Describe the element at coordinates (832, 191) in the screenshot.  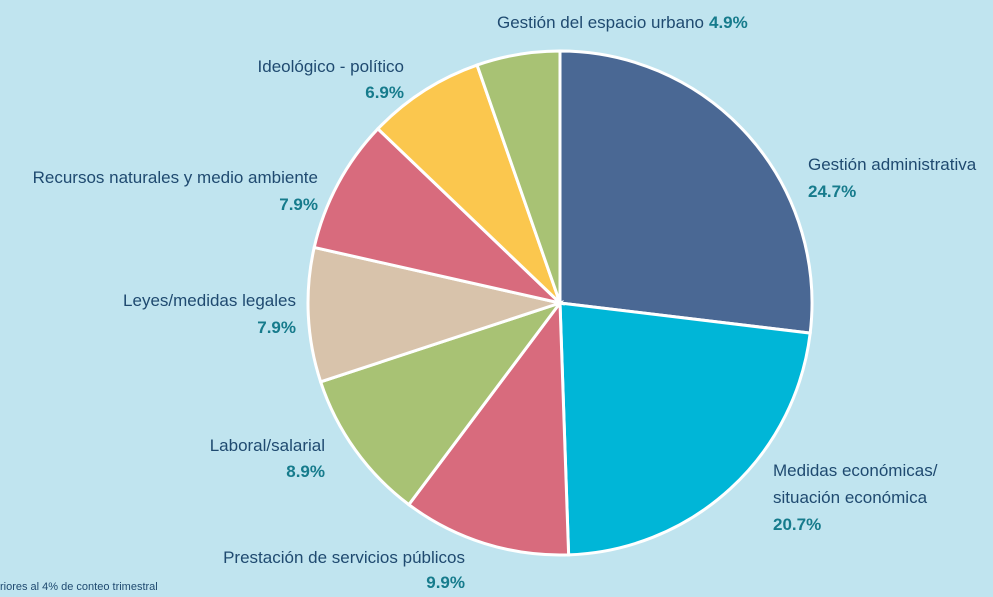
I see `slice-value: 24.7%` at that location.